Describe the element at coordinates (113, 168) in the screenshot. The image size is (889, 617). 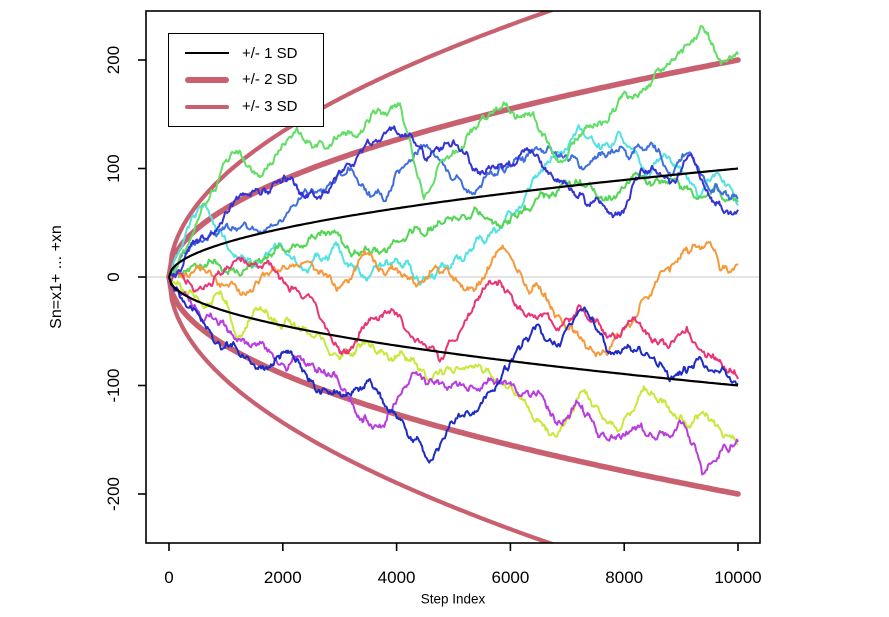
I see `y-tick-label: 100` at that location.